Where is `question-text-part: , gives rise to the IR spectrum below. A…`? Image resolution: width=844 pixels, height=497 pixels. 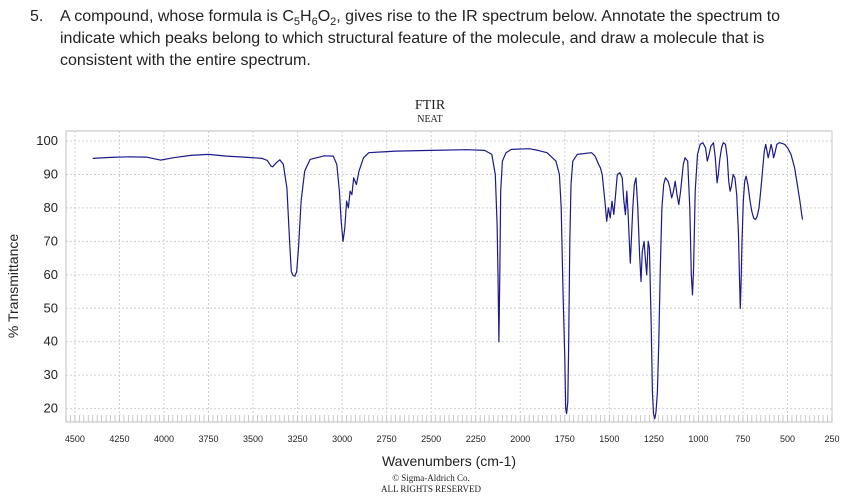 question-text-part: , gives rise to the IR spectrum below. A… is located at coordinates (420, 38).